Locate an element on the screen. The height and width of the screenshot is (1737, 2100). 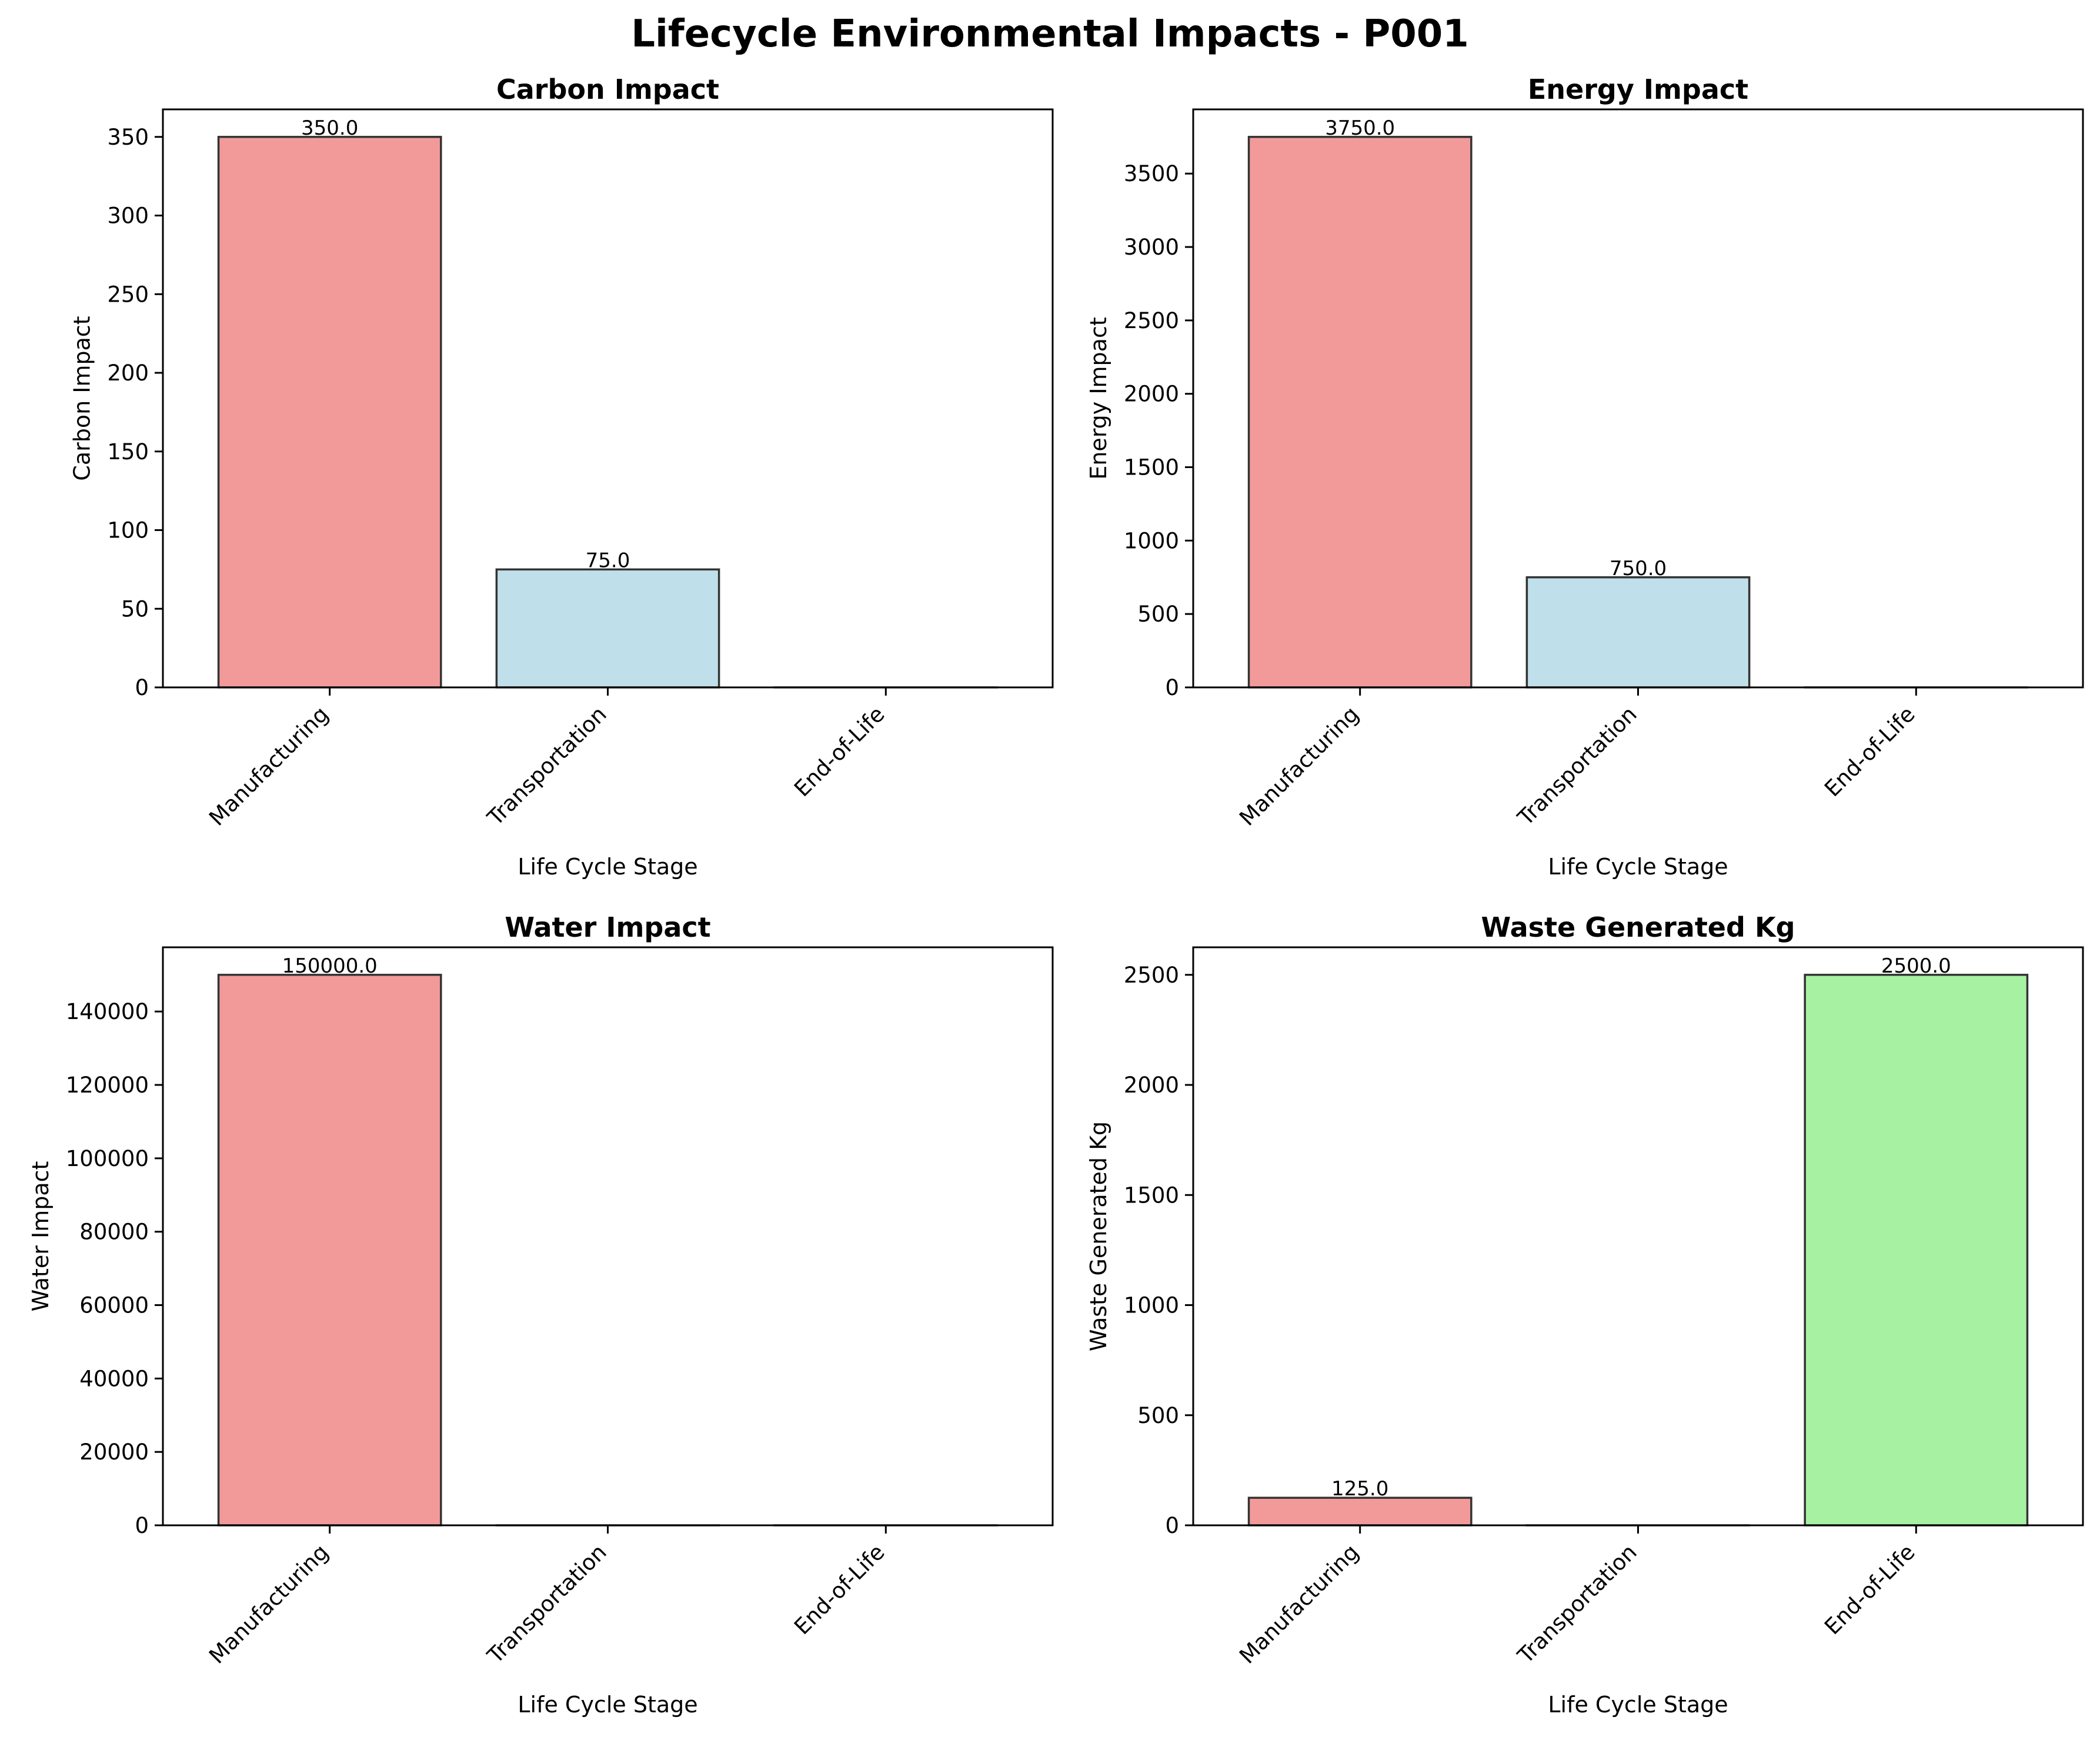
data-label: 150000.0 is located at coordinates (330, 966).